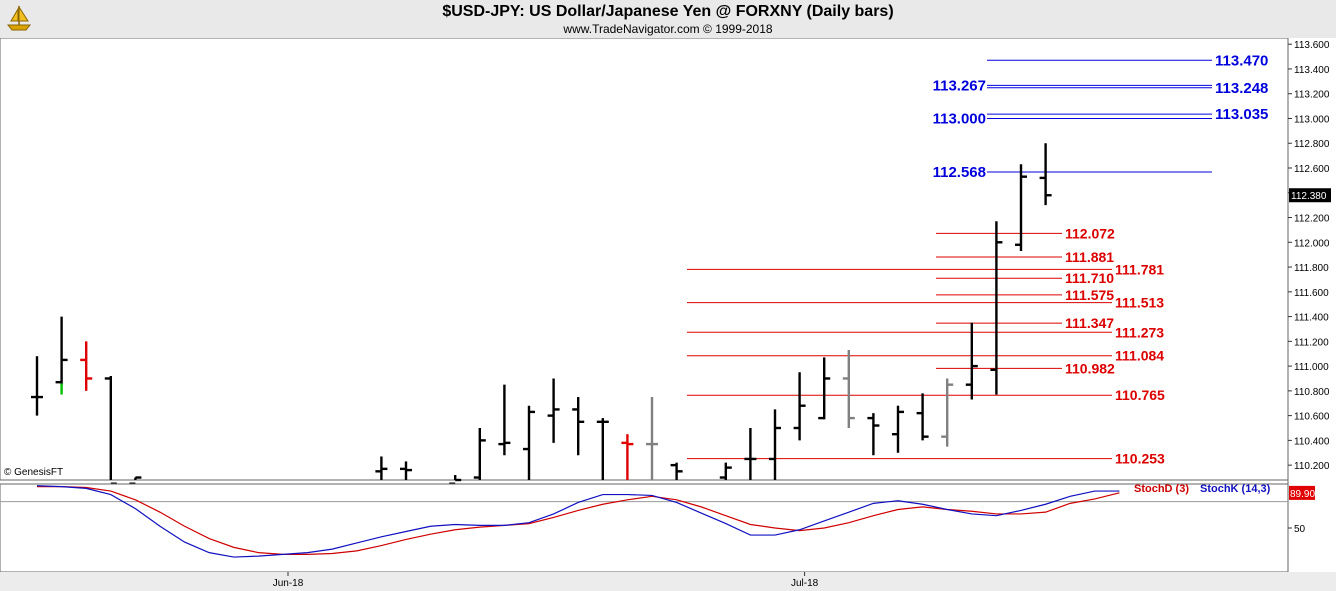  Describe the element at coordinates (668, 581) in the screenshot. I see `time-axis-bg` at that location.